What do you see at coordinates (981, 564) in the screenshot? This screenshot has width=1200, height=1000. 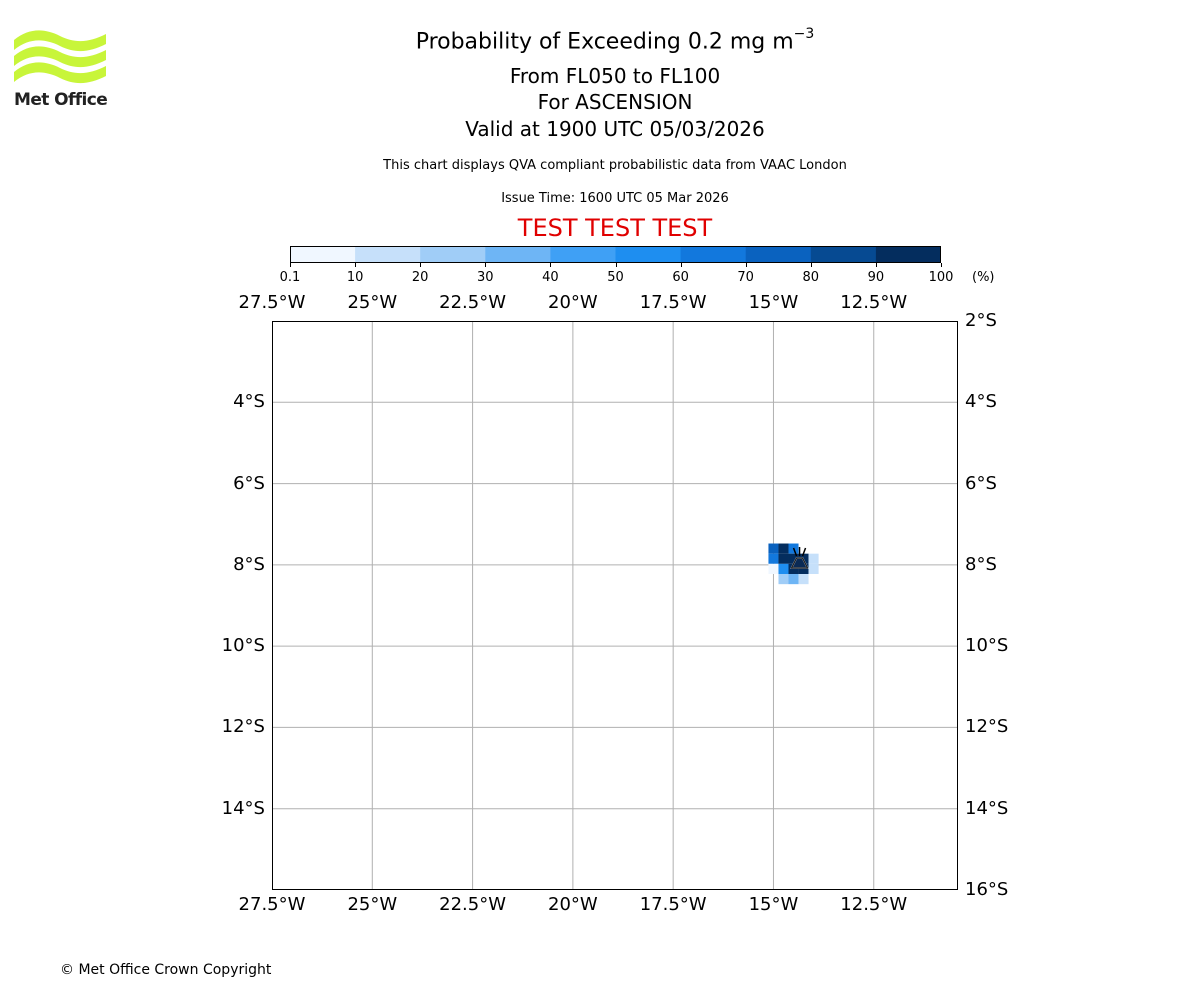 I see `lat-tick-label-right: 8°S` at bounding box center [981, 564].